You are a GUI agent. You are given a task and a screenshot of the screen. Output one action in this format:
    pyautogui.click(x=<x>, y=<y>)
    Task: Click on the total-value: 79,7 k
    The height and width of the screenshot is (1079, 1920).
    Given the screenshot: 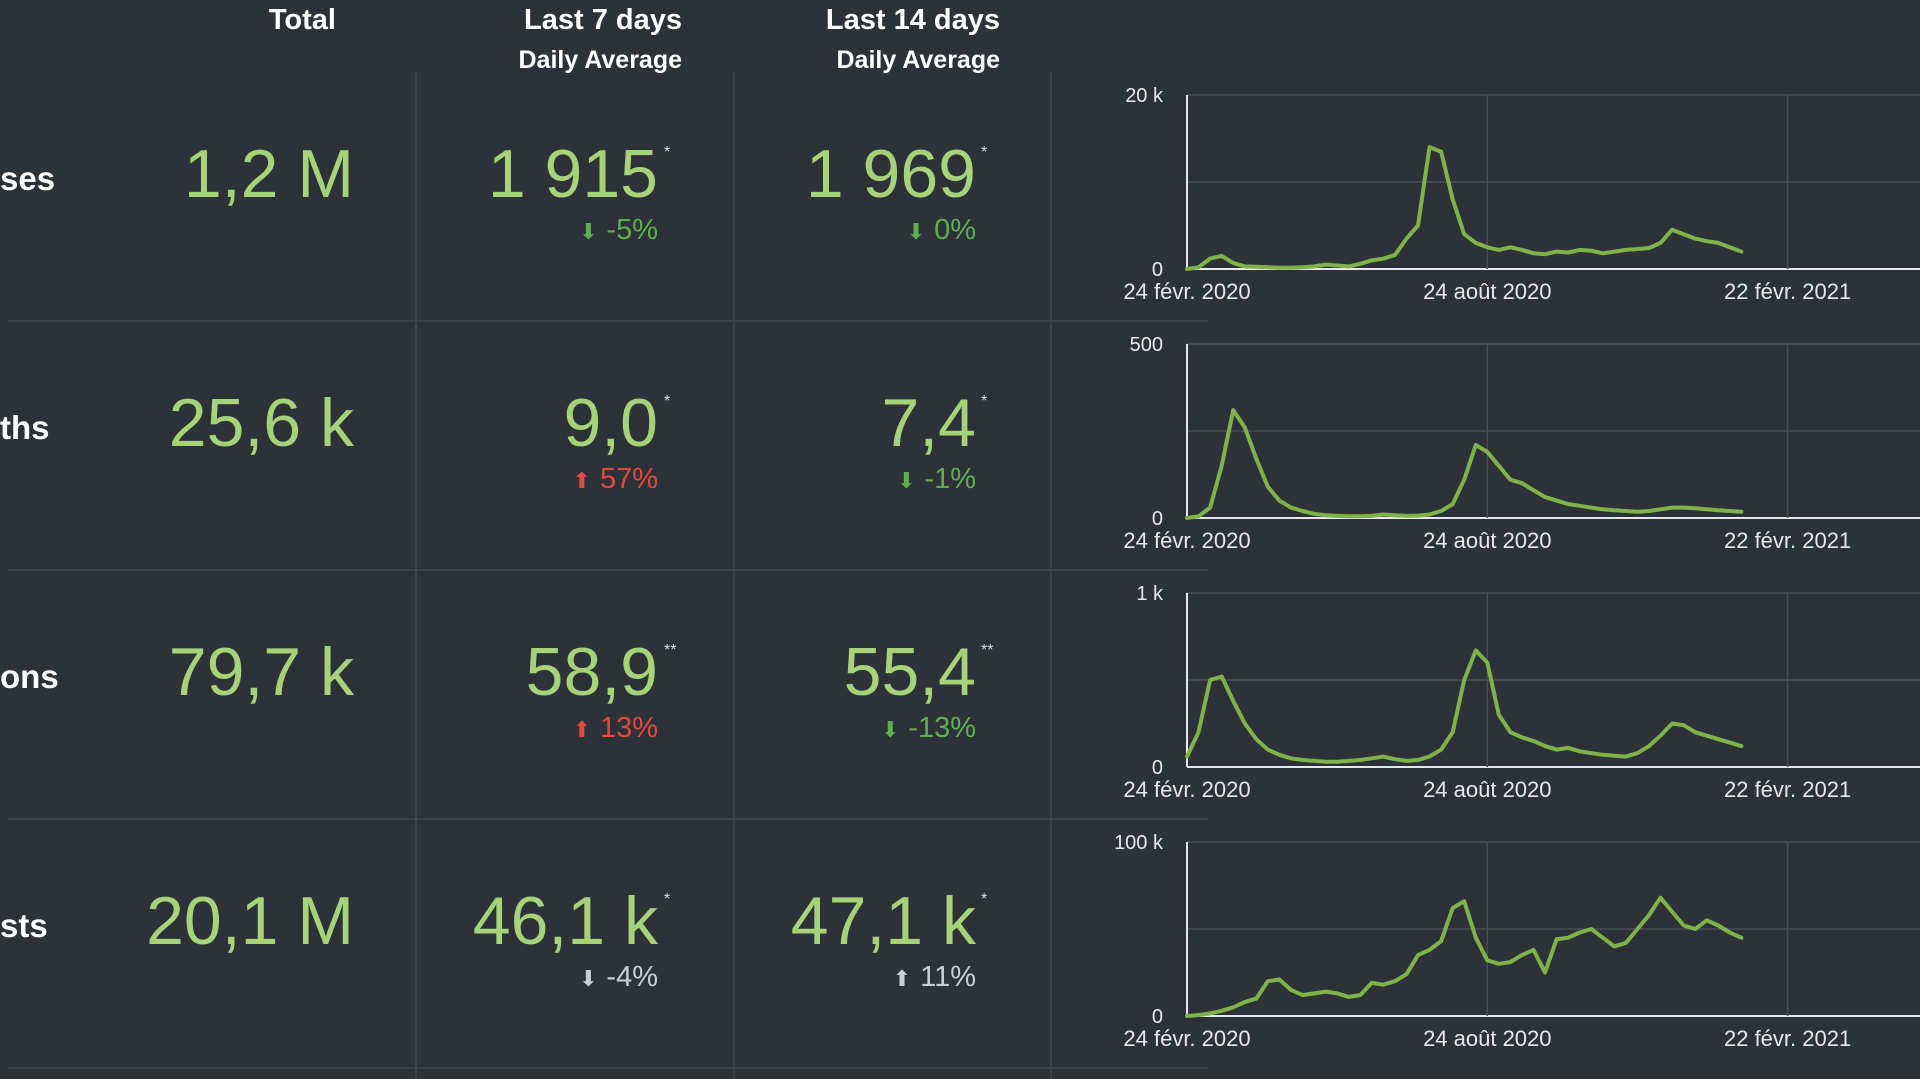 What is the action you would take?
    pyautogui.click(x=261, y=672)
    